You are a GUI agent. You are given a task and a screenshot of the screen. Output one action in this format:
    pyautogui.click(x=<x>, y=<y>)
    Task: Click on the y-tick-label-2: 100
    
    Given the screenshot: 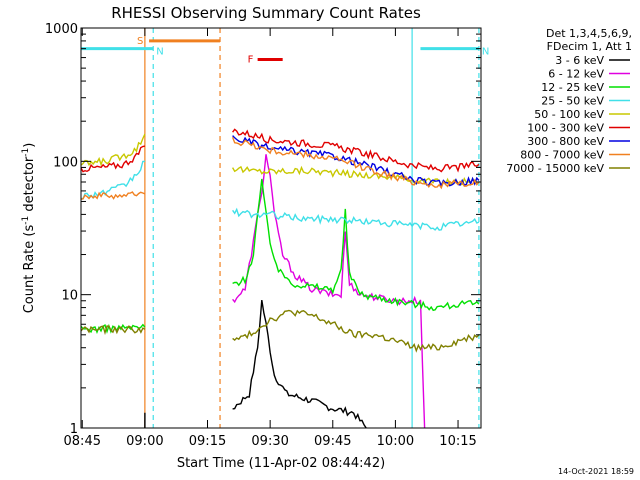 What is the action you would take?
    pyautogui.click(x=65, y=162)
    